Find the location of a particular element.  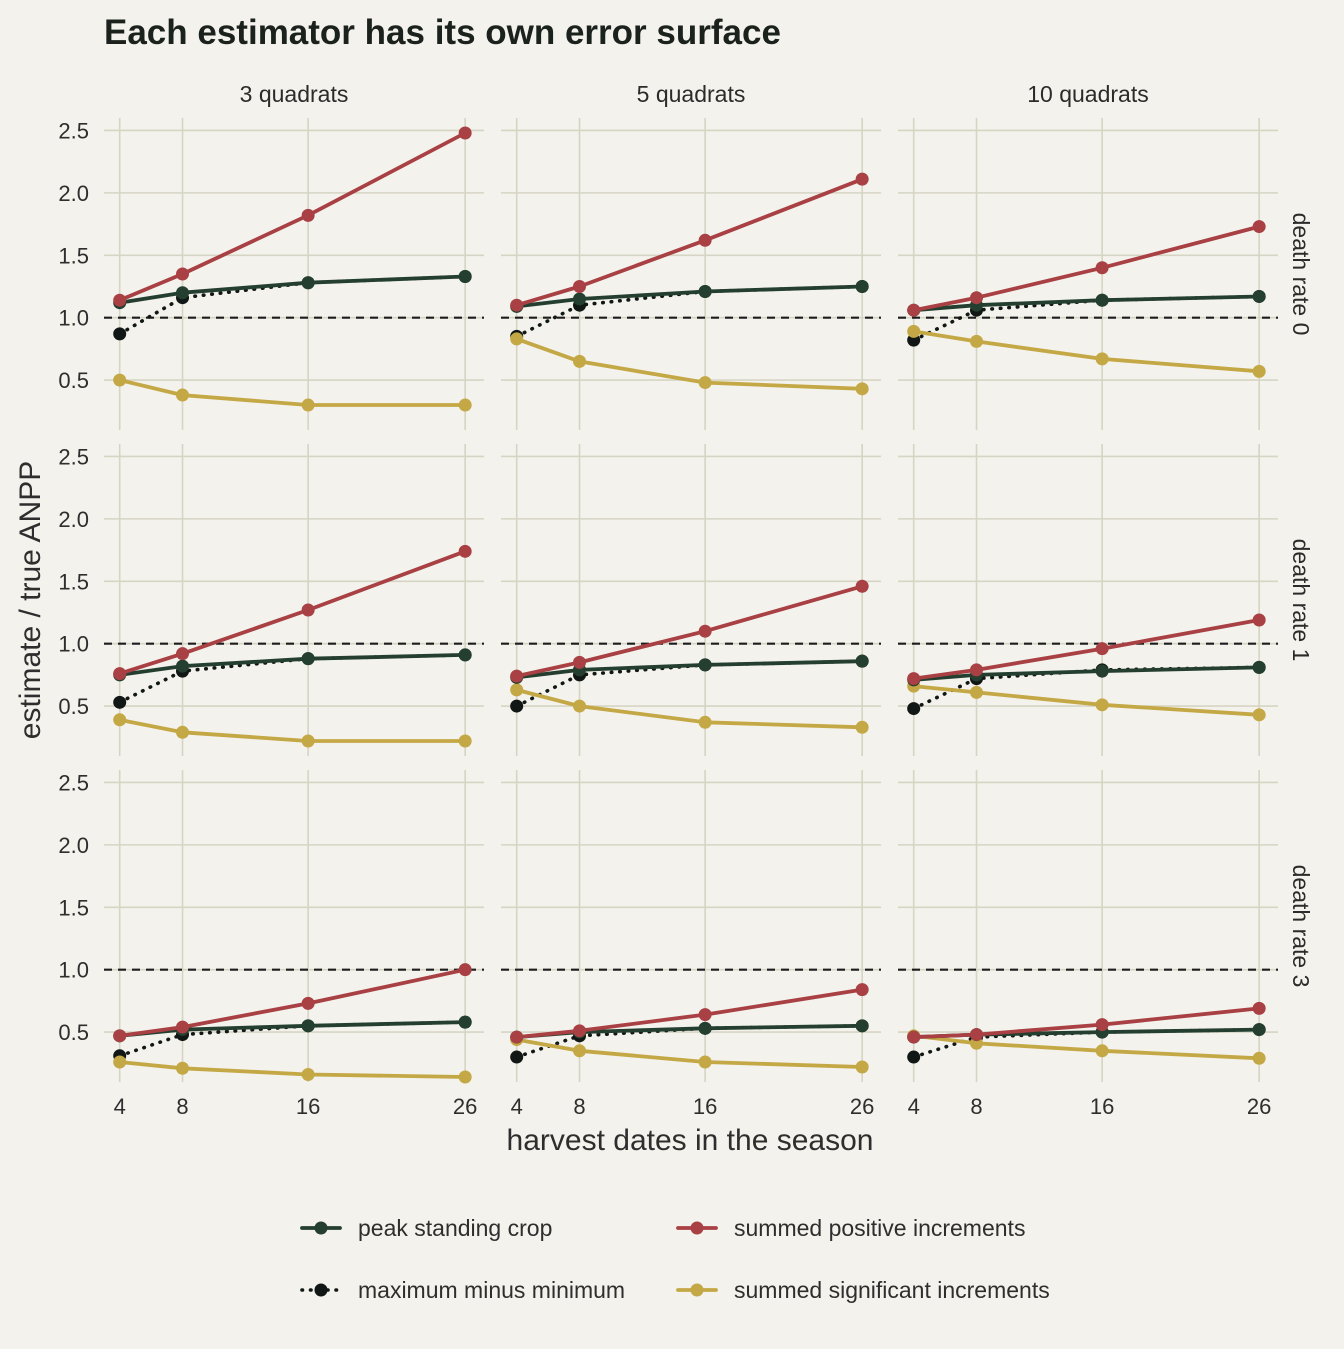

legend-label-summed-significant-increments: summed significant increments is located at coordinates (892, 1290).